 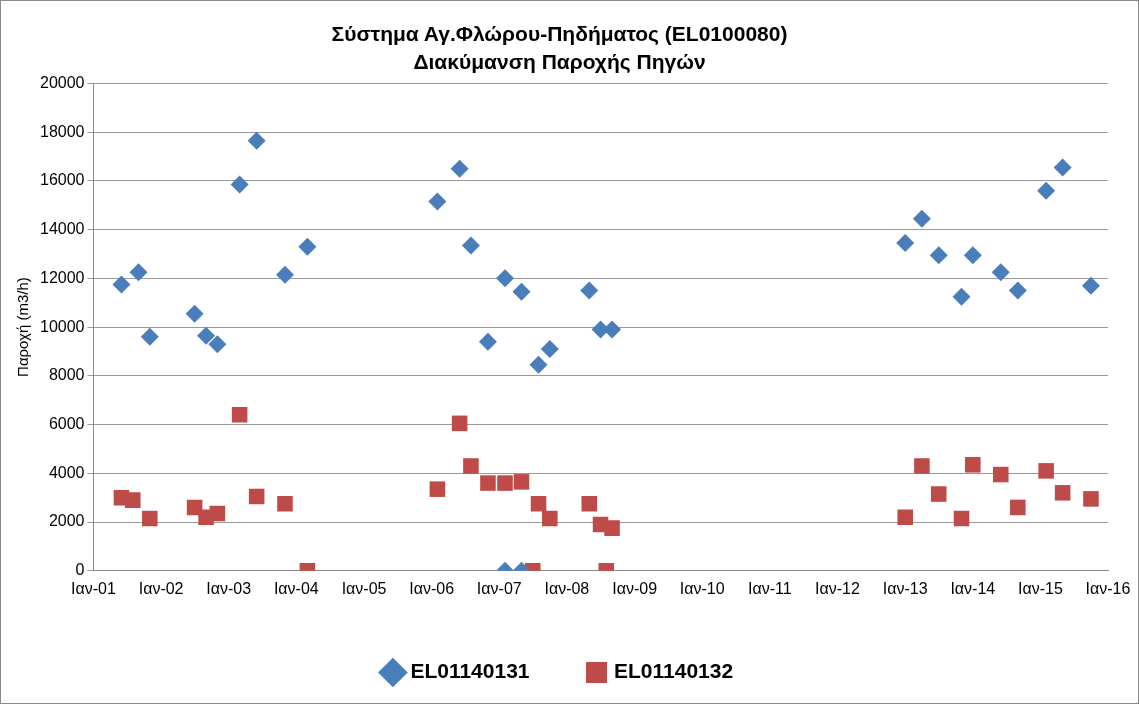 What do you see at coordinates (80, 570) in the screenshot?
I see `y-tick-label: 0` at bounding box center [80, 570].